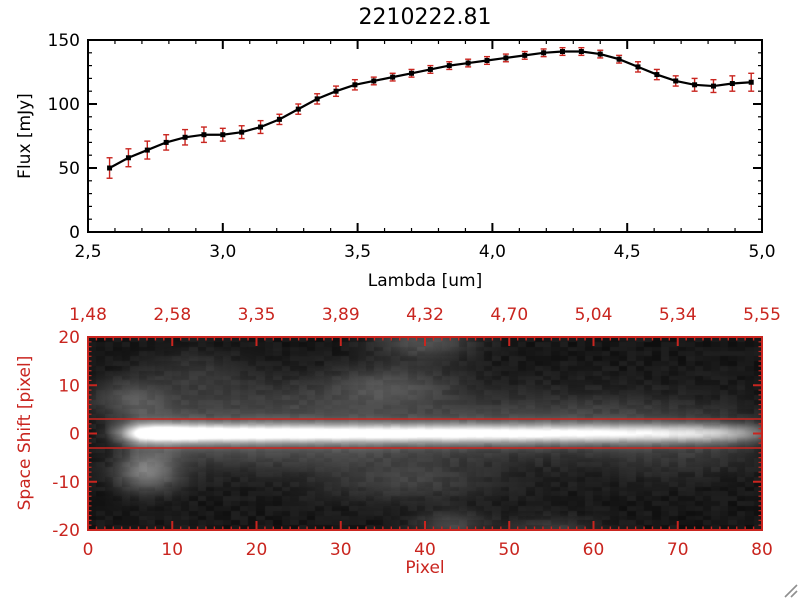 The width and height of the screenshot is (800, 600). I want to click on pixel-tick-label: 10, so click(172, 550).